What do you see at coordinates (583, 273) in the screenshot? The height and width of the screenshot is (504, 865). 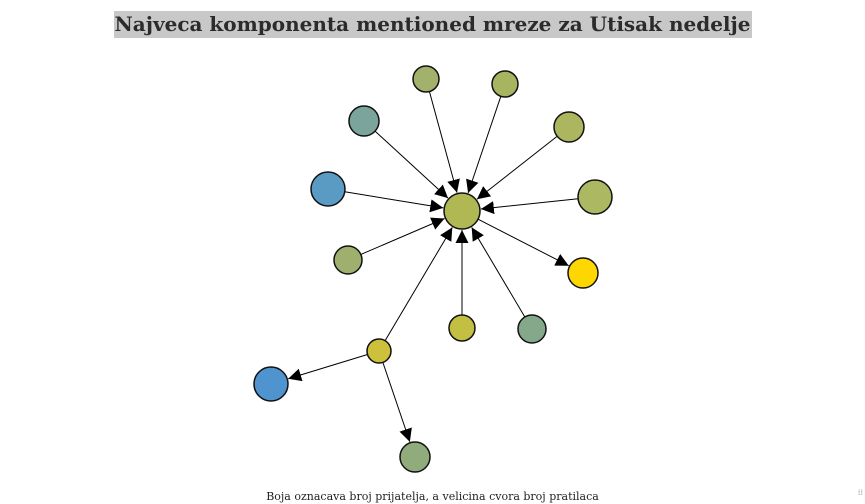 I see `graph-node-n8` at bounding box center [583, 273].